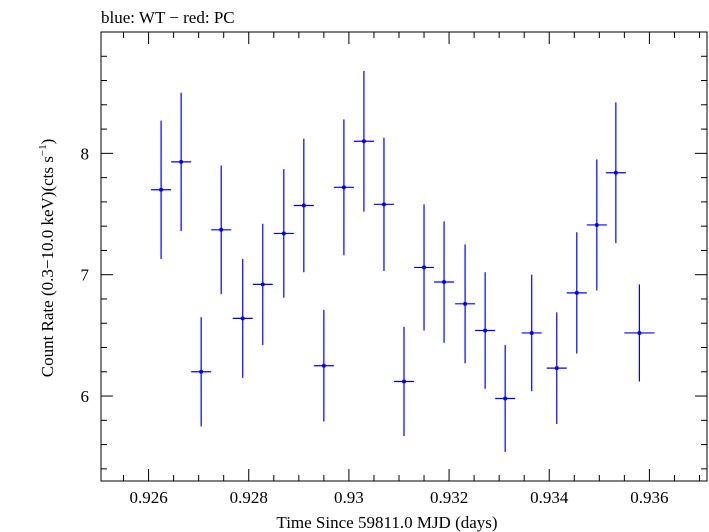  I want to click on y-axis-label-main: Count Rate (0.3−10.0 keV)(cts s, so click(47, 266).